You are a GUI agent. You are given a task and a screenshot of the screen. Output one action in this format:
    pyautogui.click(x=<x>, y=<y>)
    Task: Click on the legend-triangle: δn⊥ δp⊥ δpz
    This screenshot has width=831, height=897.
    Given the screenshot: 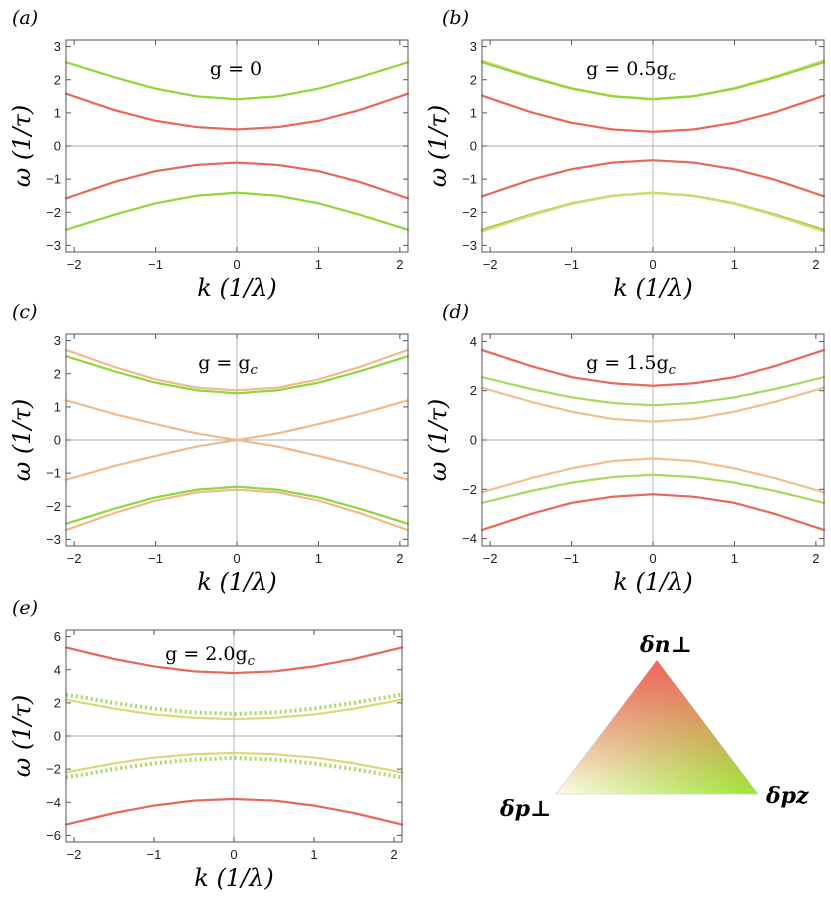 What is the action you would take?
    pyautogui.click(x=654, y=727)
    